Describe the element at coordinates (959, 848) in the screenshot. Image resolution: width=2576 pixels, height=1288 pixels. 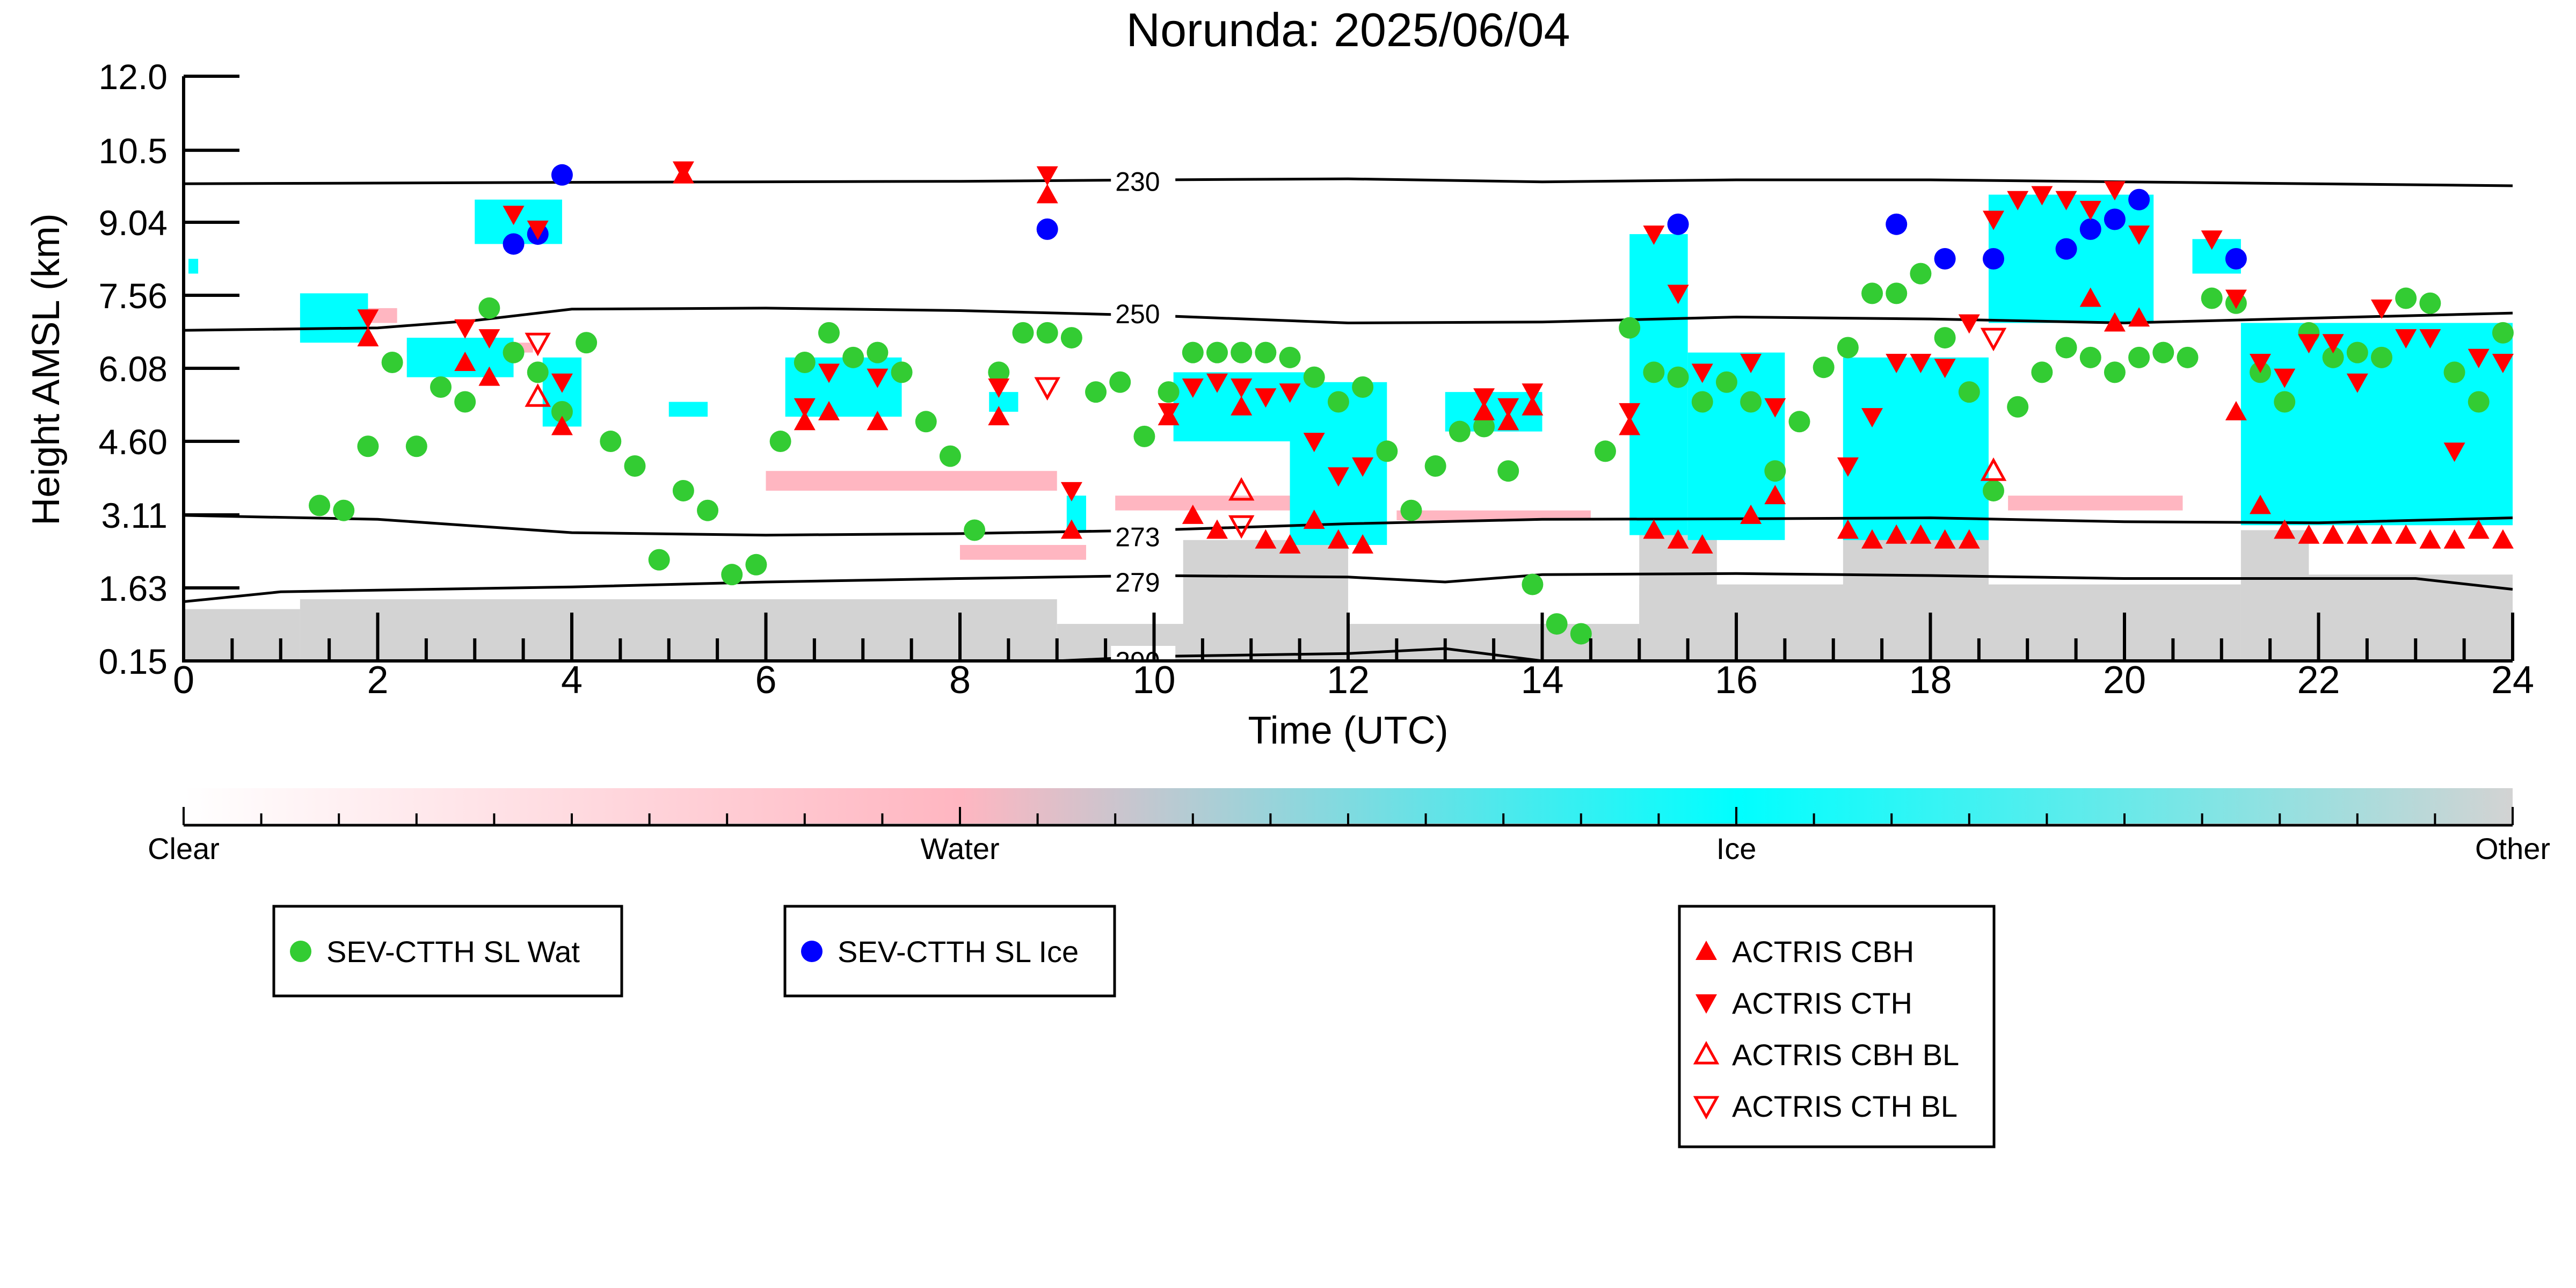
I see `colorbar-label: Water` at that location.